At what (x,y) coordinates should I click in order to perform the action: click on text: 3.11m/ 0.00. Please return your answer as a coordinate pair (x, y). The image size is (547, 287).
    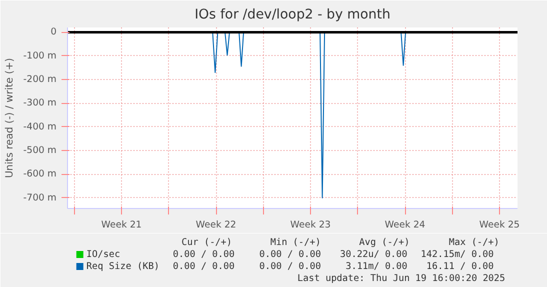
    Looking at the image, I should click on (377, 266).